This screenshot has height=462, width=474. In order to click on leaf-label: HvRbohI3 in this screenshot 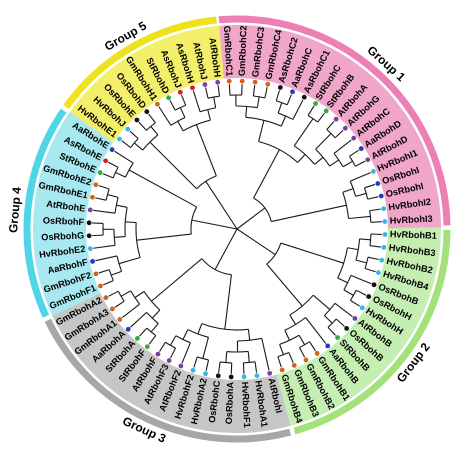, I will do `click(411, 220)`.